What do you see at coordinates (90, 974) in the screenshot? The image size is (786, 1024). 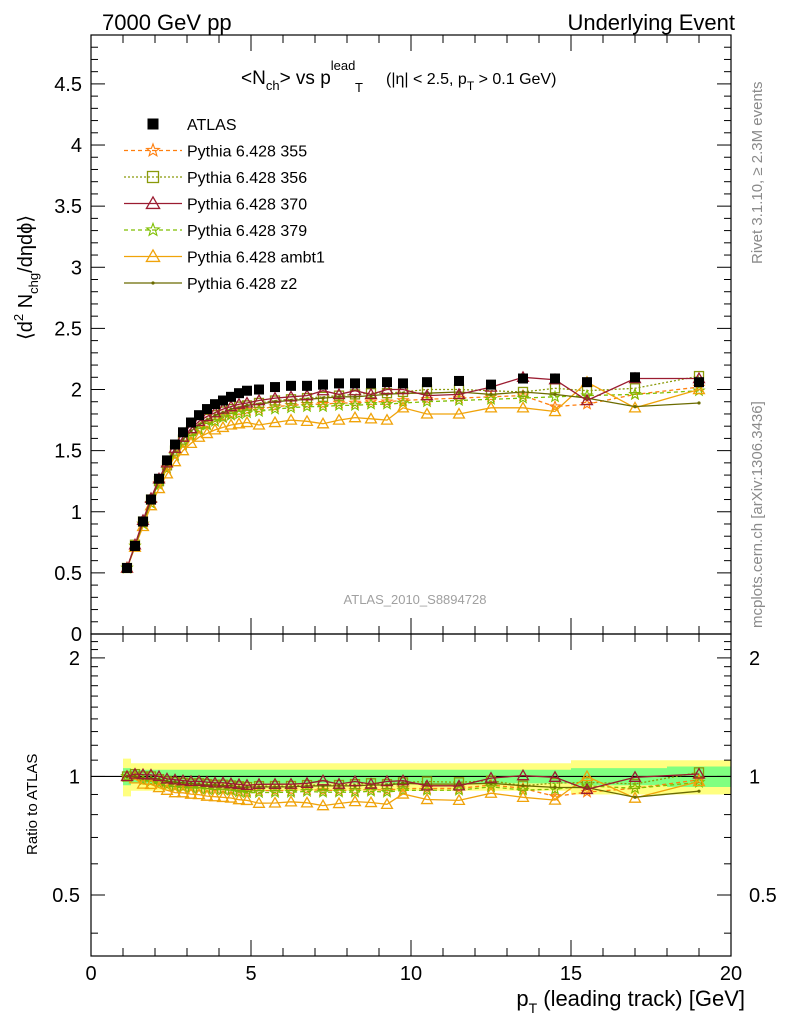 I see `x-tick-label: 0` at bounding box center [90, 974].